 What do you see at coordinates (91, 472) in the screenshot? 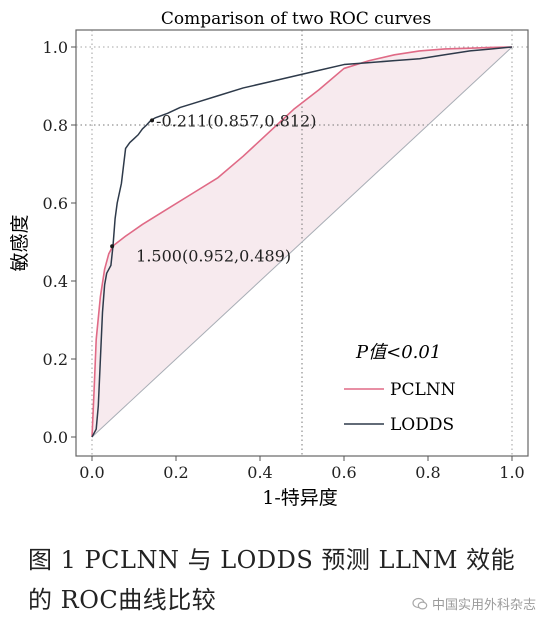
I see `x-tick-label: 0.0` at bounding box center [91, 472].